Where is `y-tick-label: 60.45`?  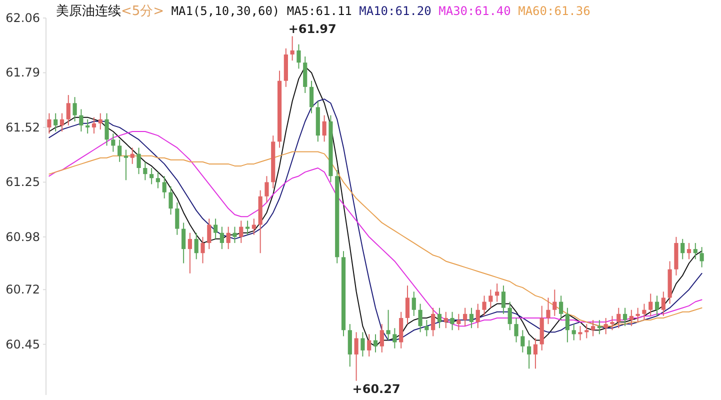 y-tick-label: 60.45 is located at coordinates (23, 344).